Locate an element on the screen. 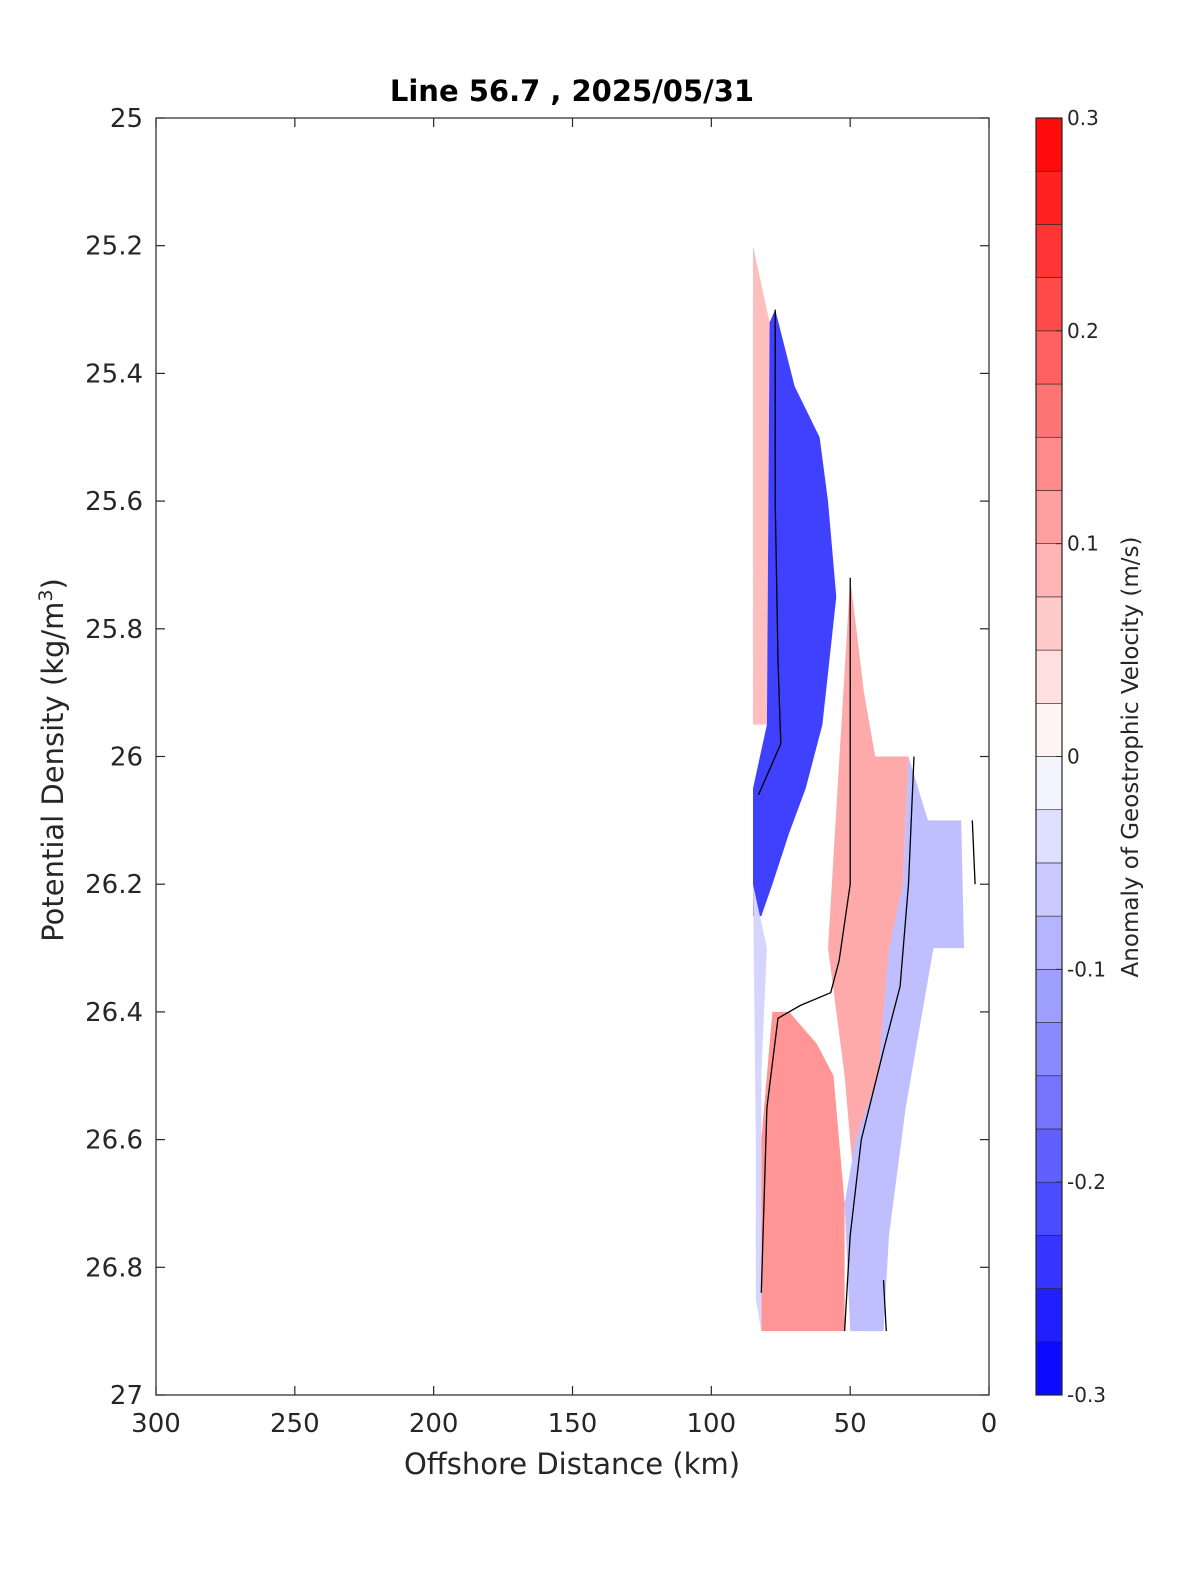 The width and height of the screenshot is (1200, 1575). y-tick-label: 25.4 is located at coordinates (114, 374).